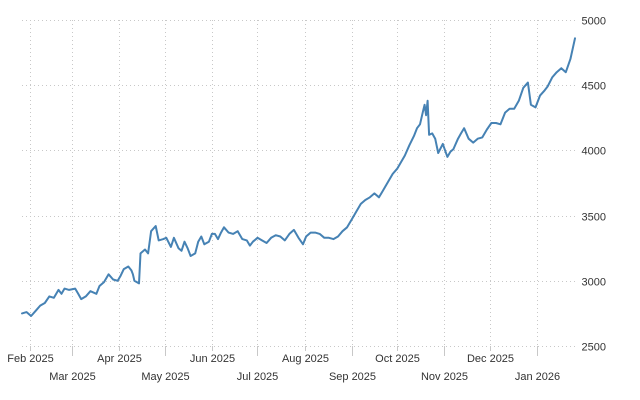  Describe the element at coordinates (212, 359) in the screenshot. I see `x-tick-label: Jun 2025` at that location.